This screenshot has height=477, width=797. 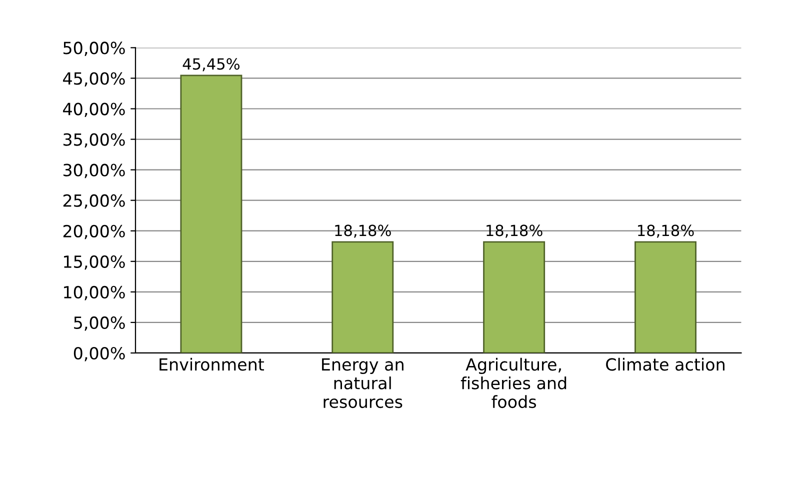 I want to click on y-tick-label: 5,00%, so click(x=99, y=323).